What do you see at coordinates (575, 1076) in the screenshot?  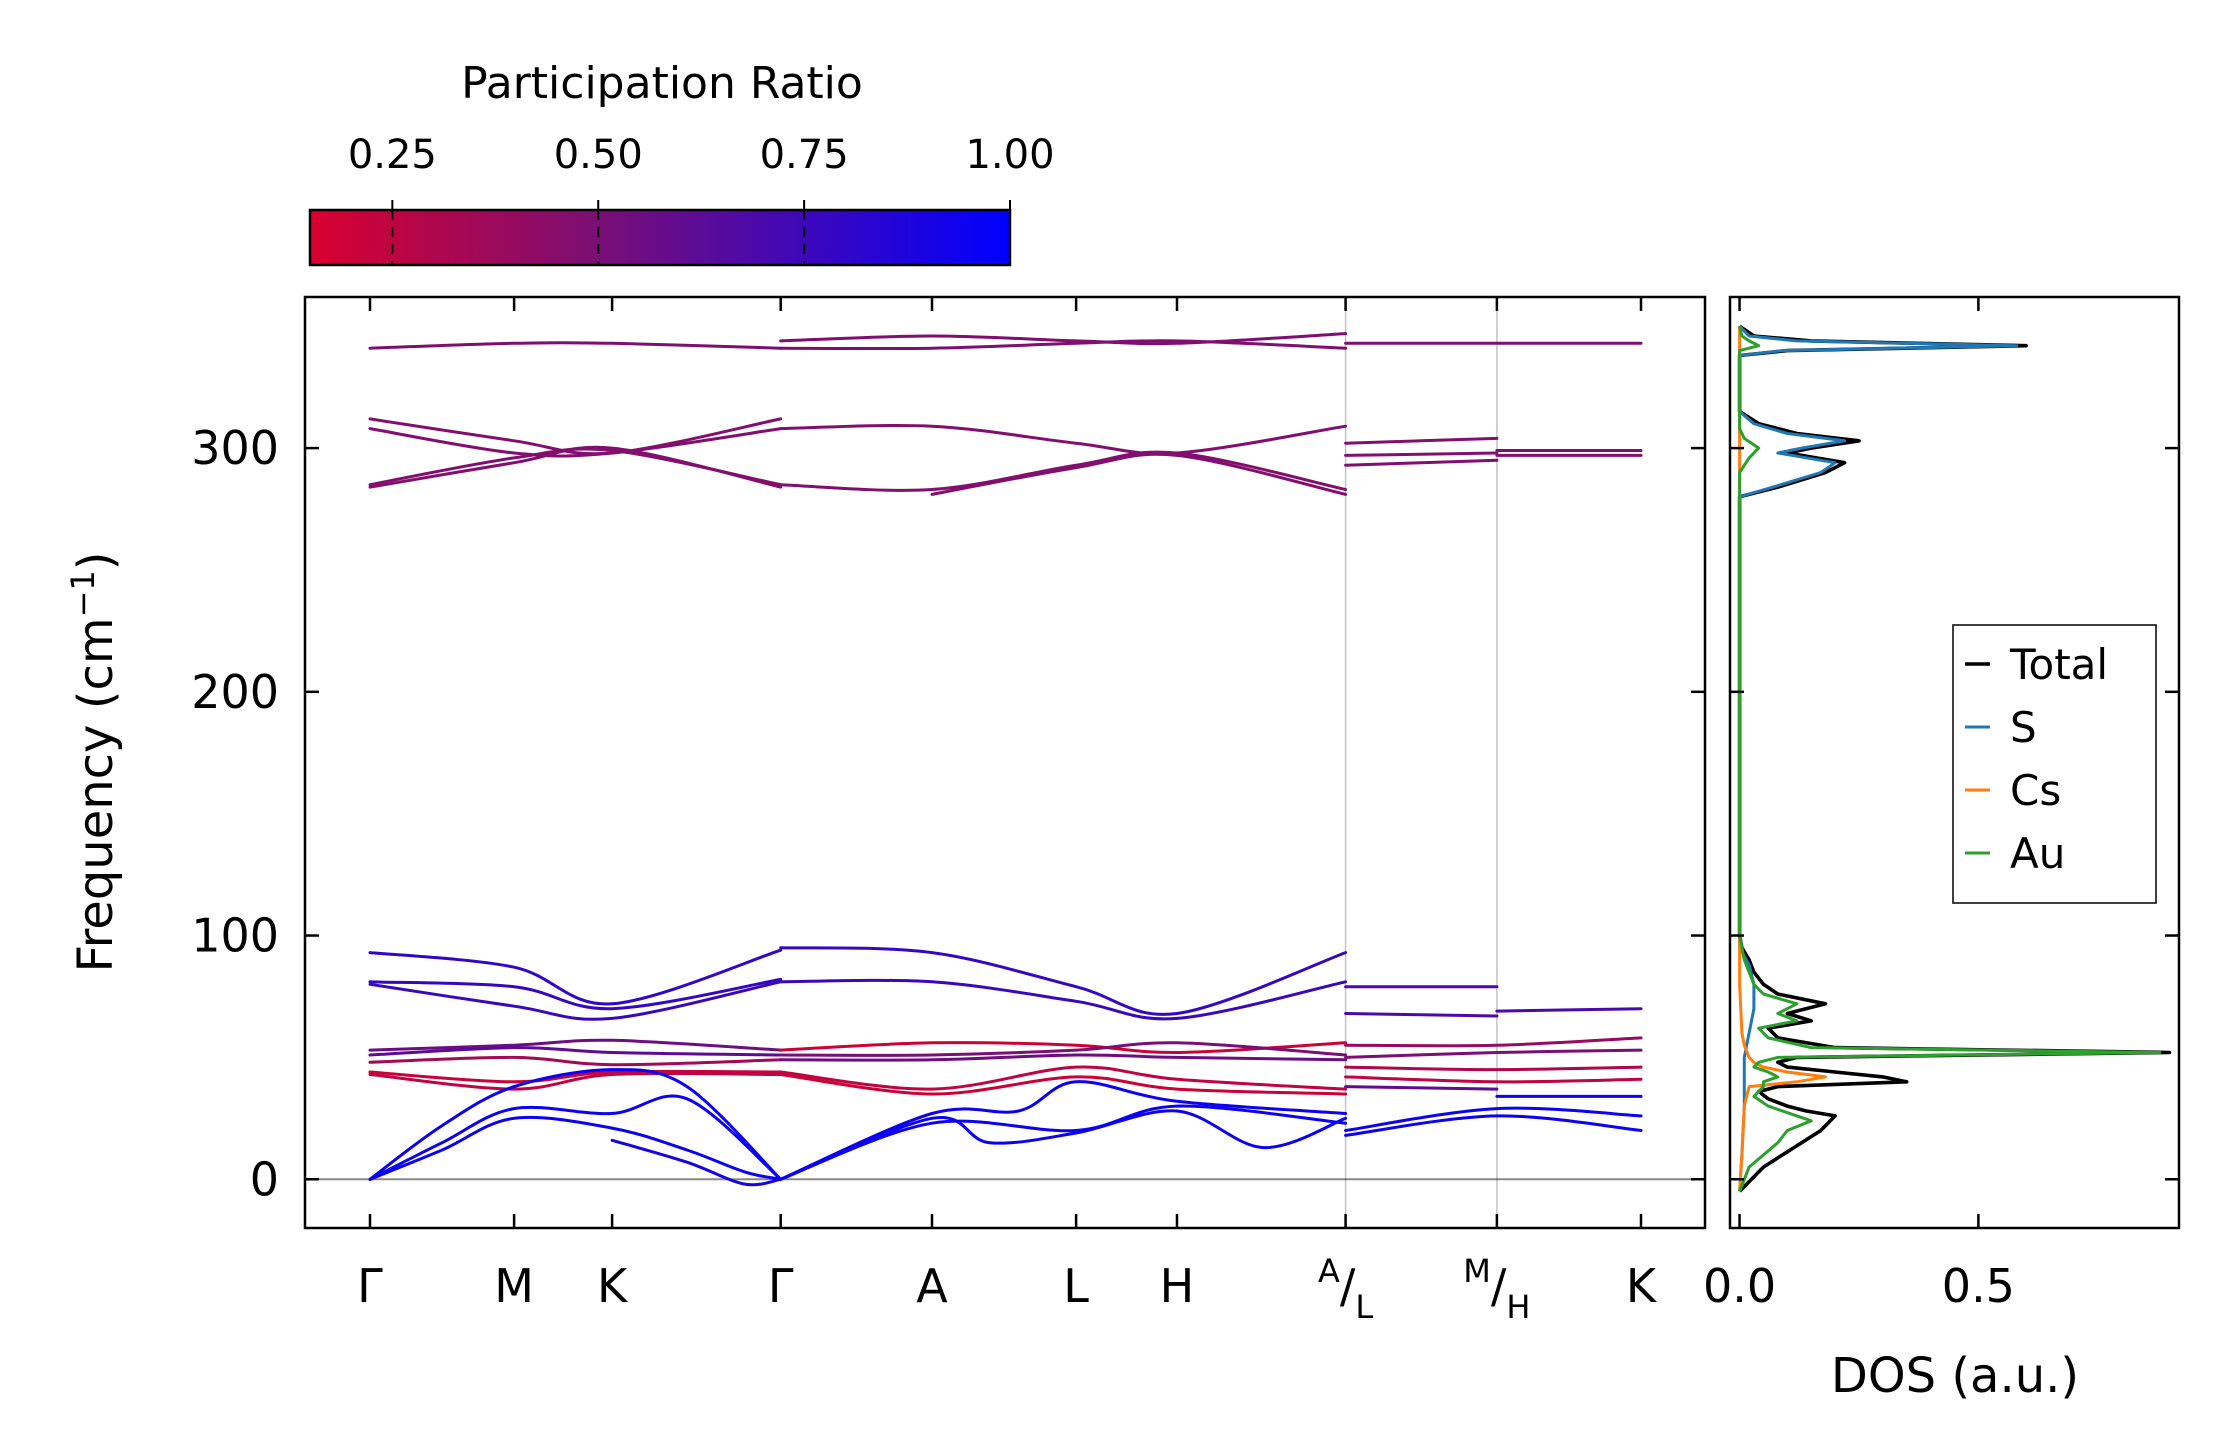 I see `band-L4` at bounding box center [575, 1076].